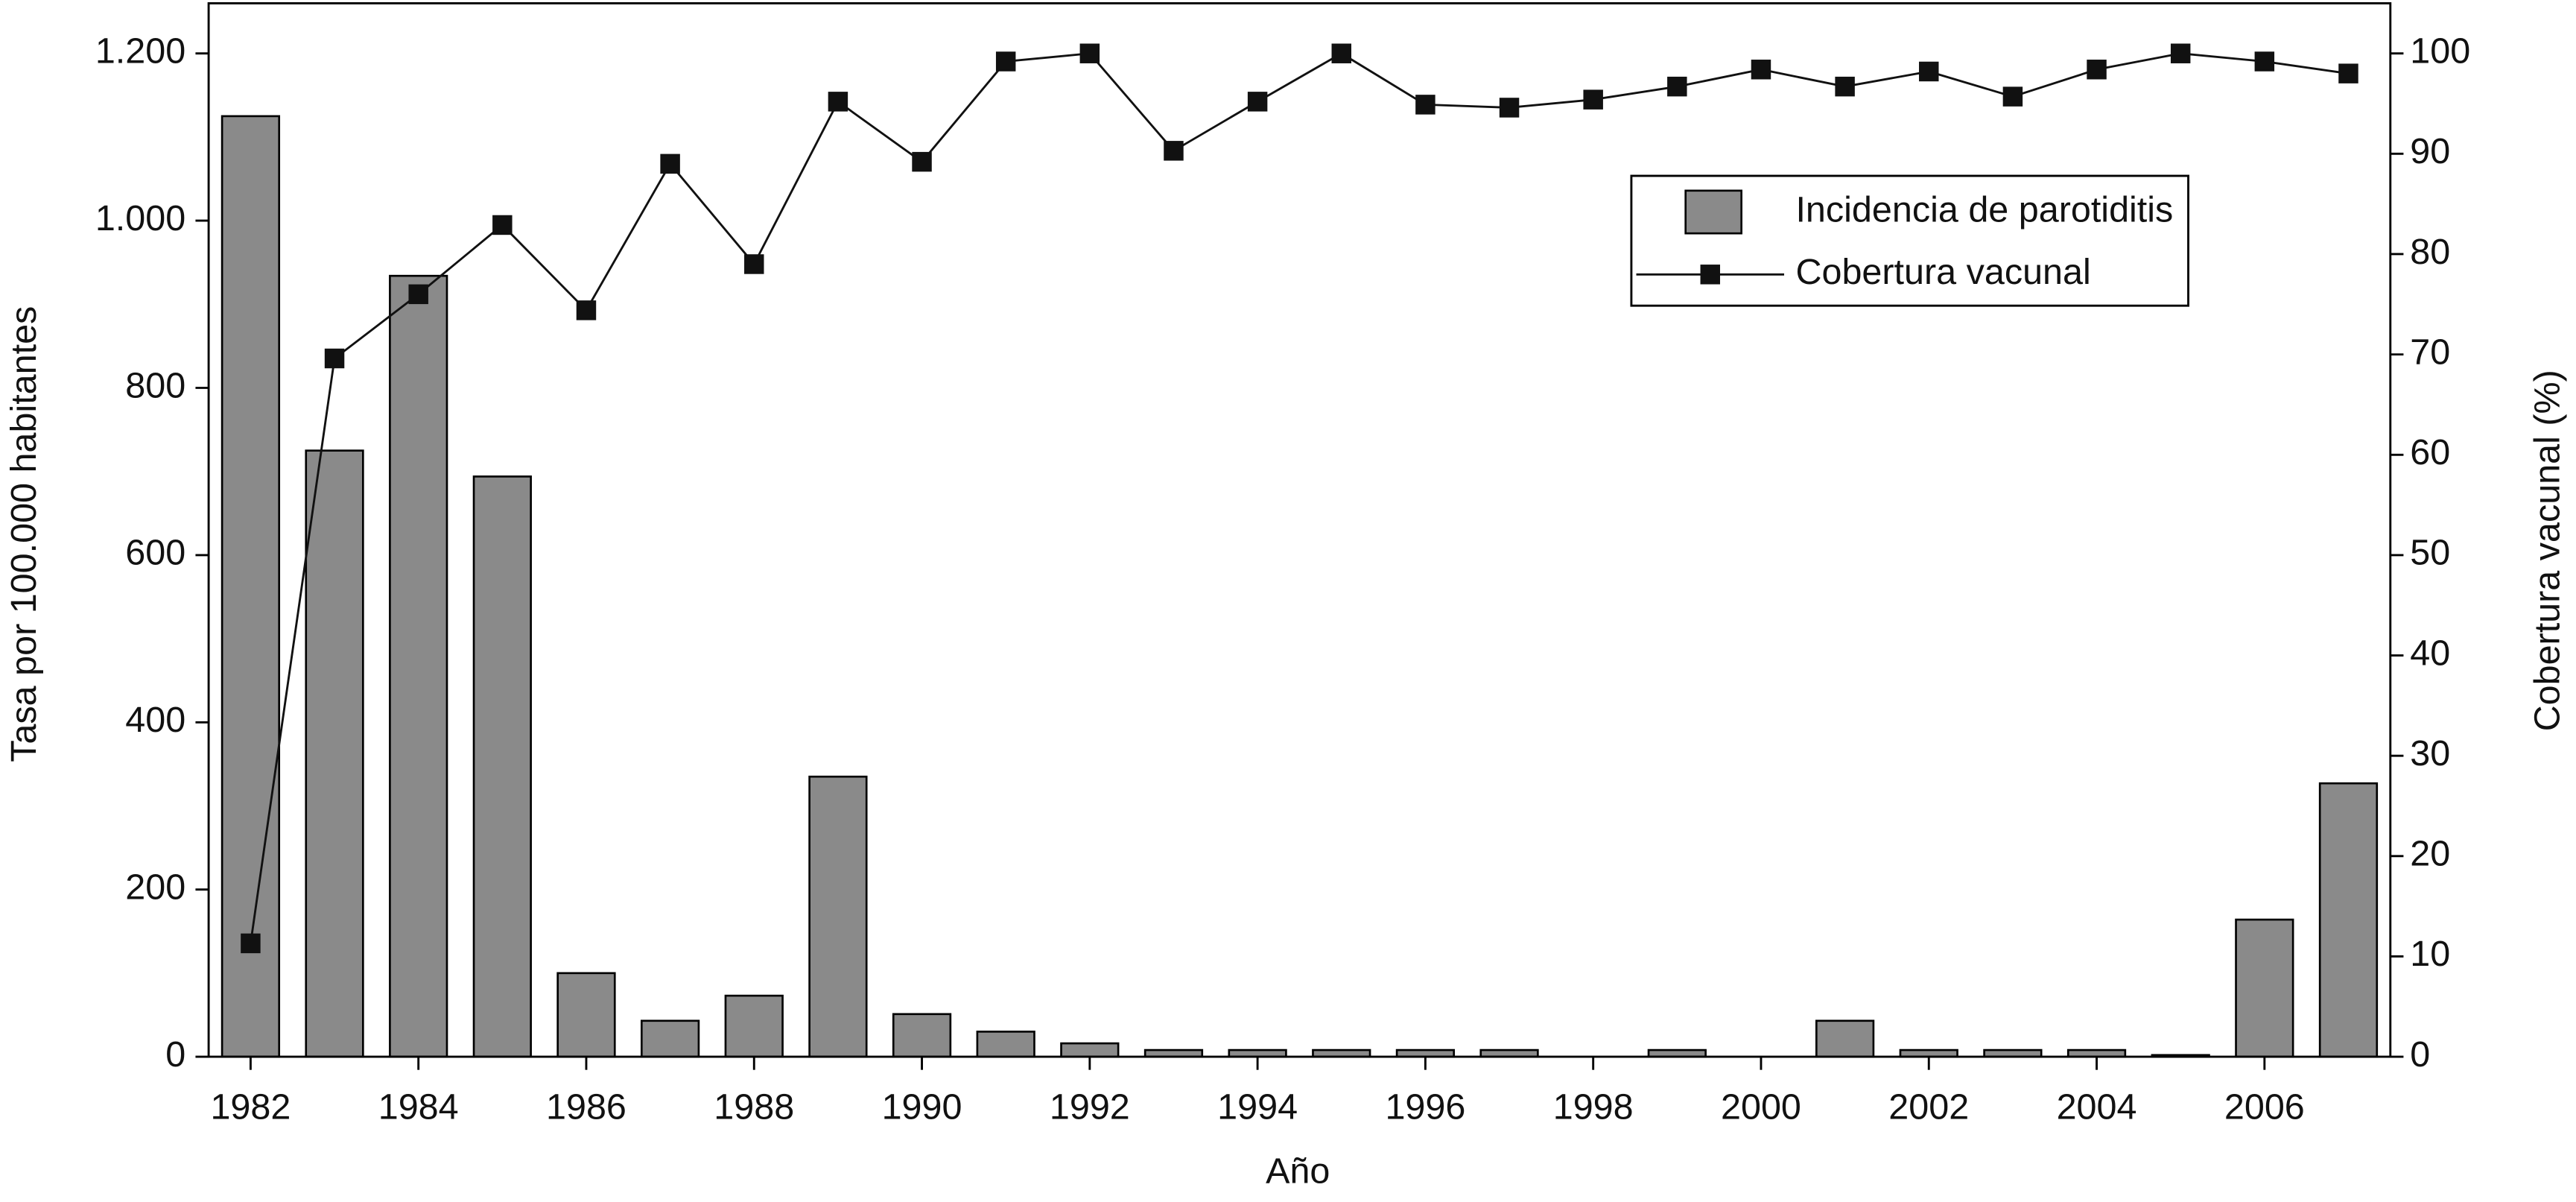 Image resolution: width=2576 pixels, height=1202 pixels. I want to click on x-tick-label: 2002, so click(1929, 1106).